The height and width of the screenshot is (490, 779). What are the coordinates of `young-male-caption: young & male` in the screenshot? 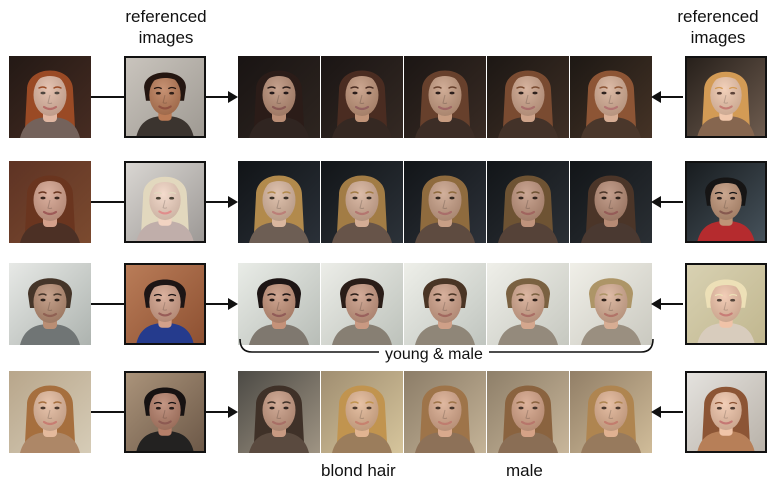 It's located at (434, 355).